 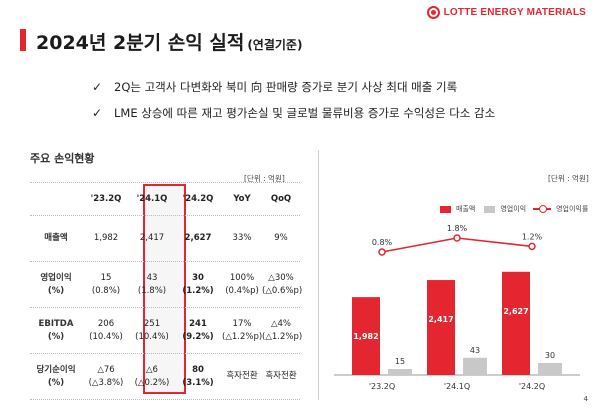 I want to click on table-header-row: '23.2Q '24.1Q '24.2Q YoY QoQ, so click(x=165, y=199).